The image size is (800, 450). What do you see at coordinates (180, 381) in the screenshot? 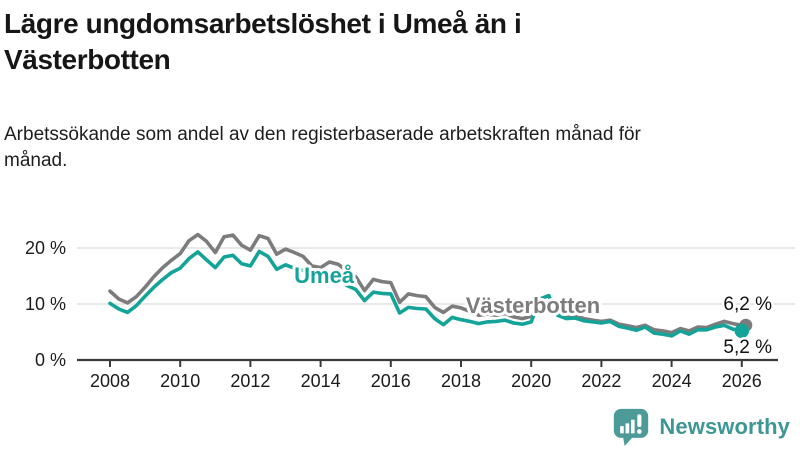
I see `x-tick-label: 2010` at bounding box center [180, 381].